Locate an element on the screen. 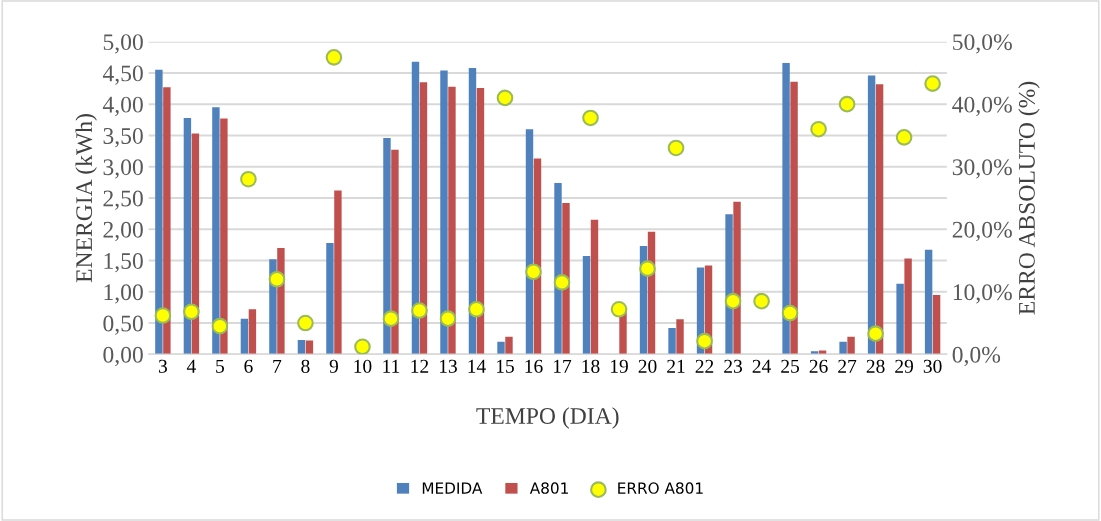 The width and height of the screenshot is (1101, 521). x-tick-label: 22 is located at coordinates (704, 366).